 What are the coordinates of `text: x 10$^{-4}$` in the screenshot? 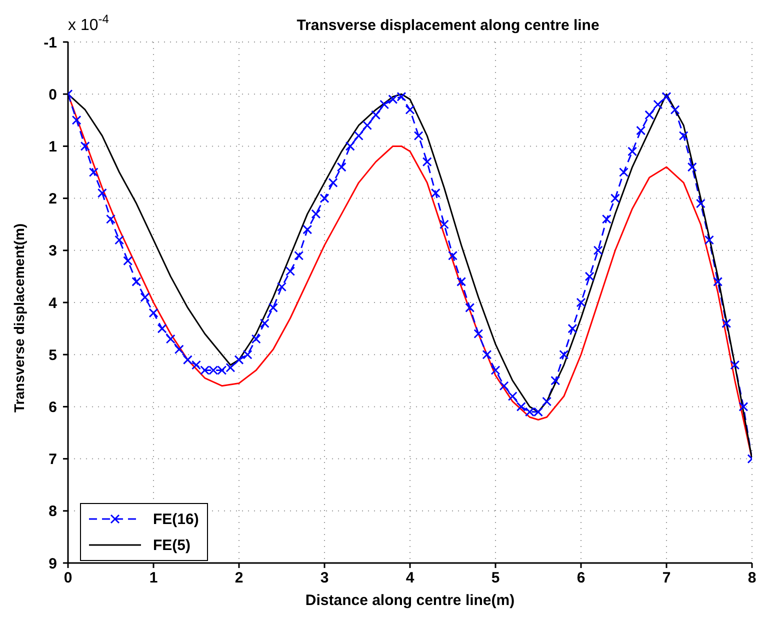 It's located at (89, 23).